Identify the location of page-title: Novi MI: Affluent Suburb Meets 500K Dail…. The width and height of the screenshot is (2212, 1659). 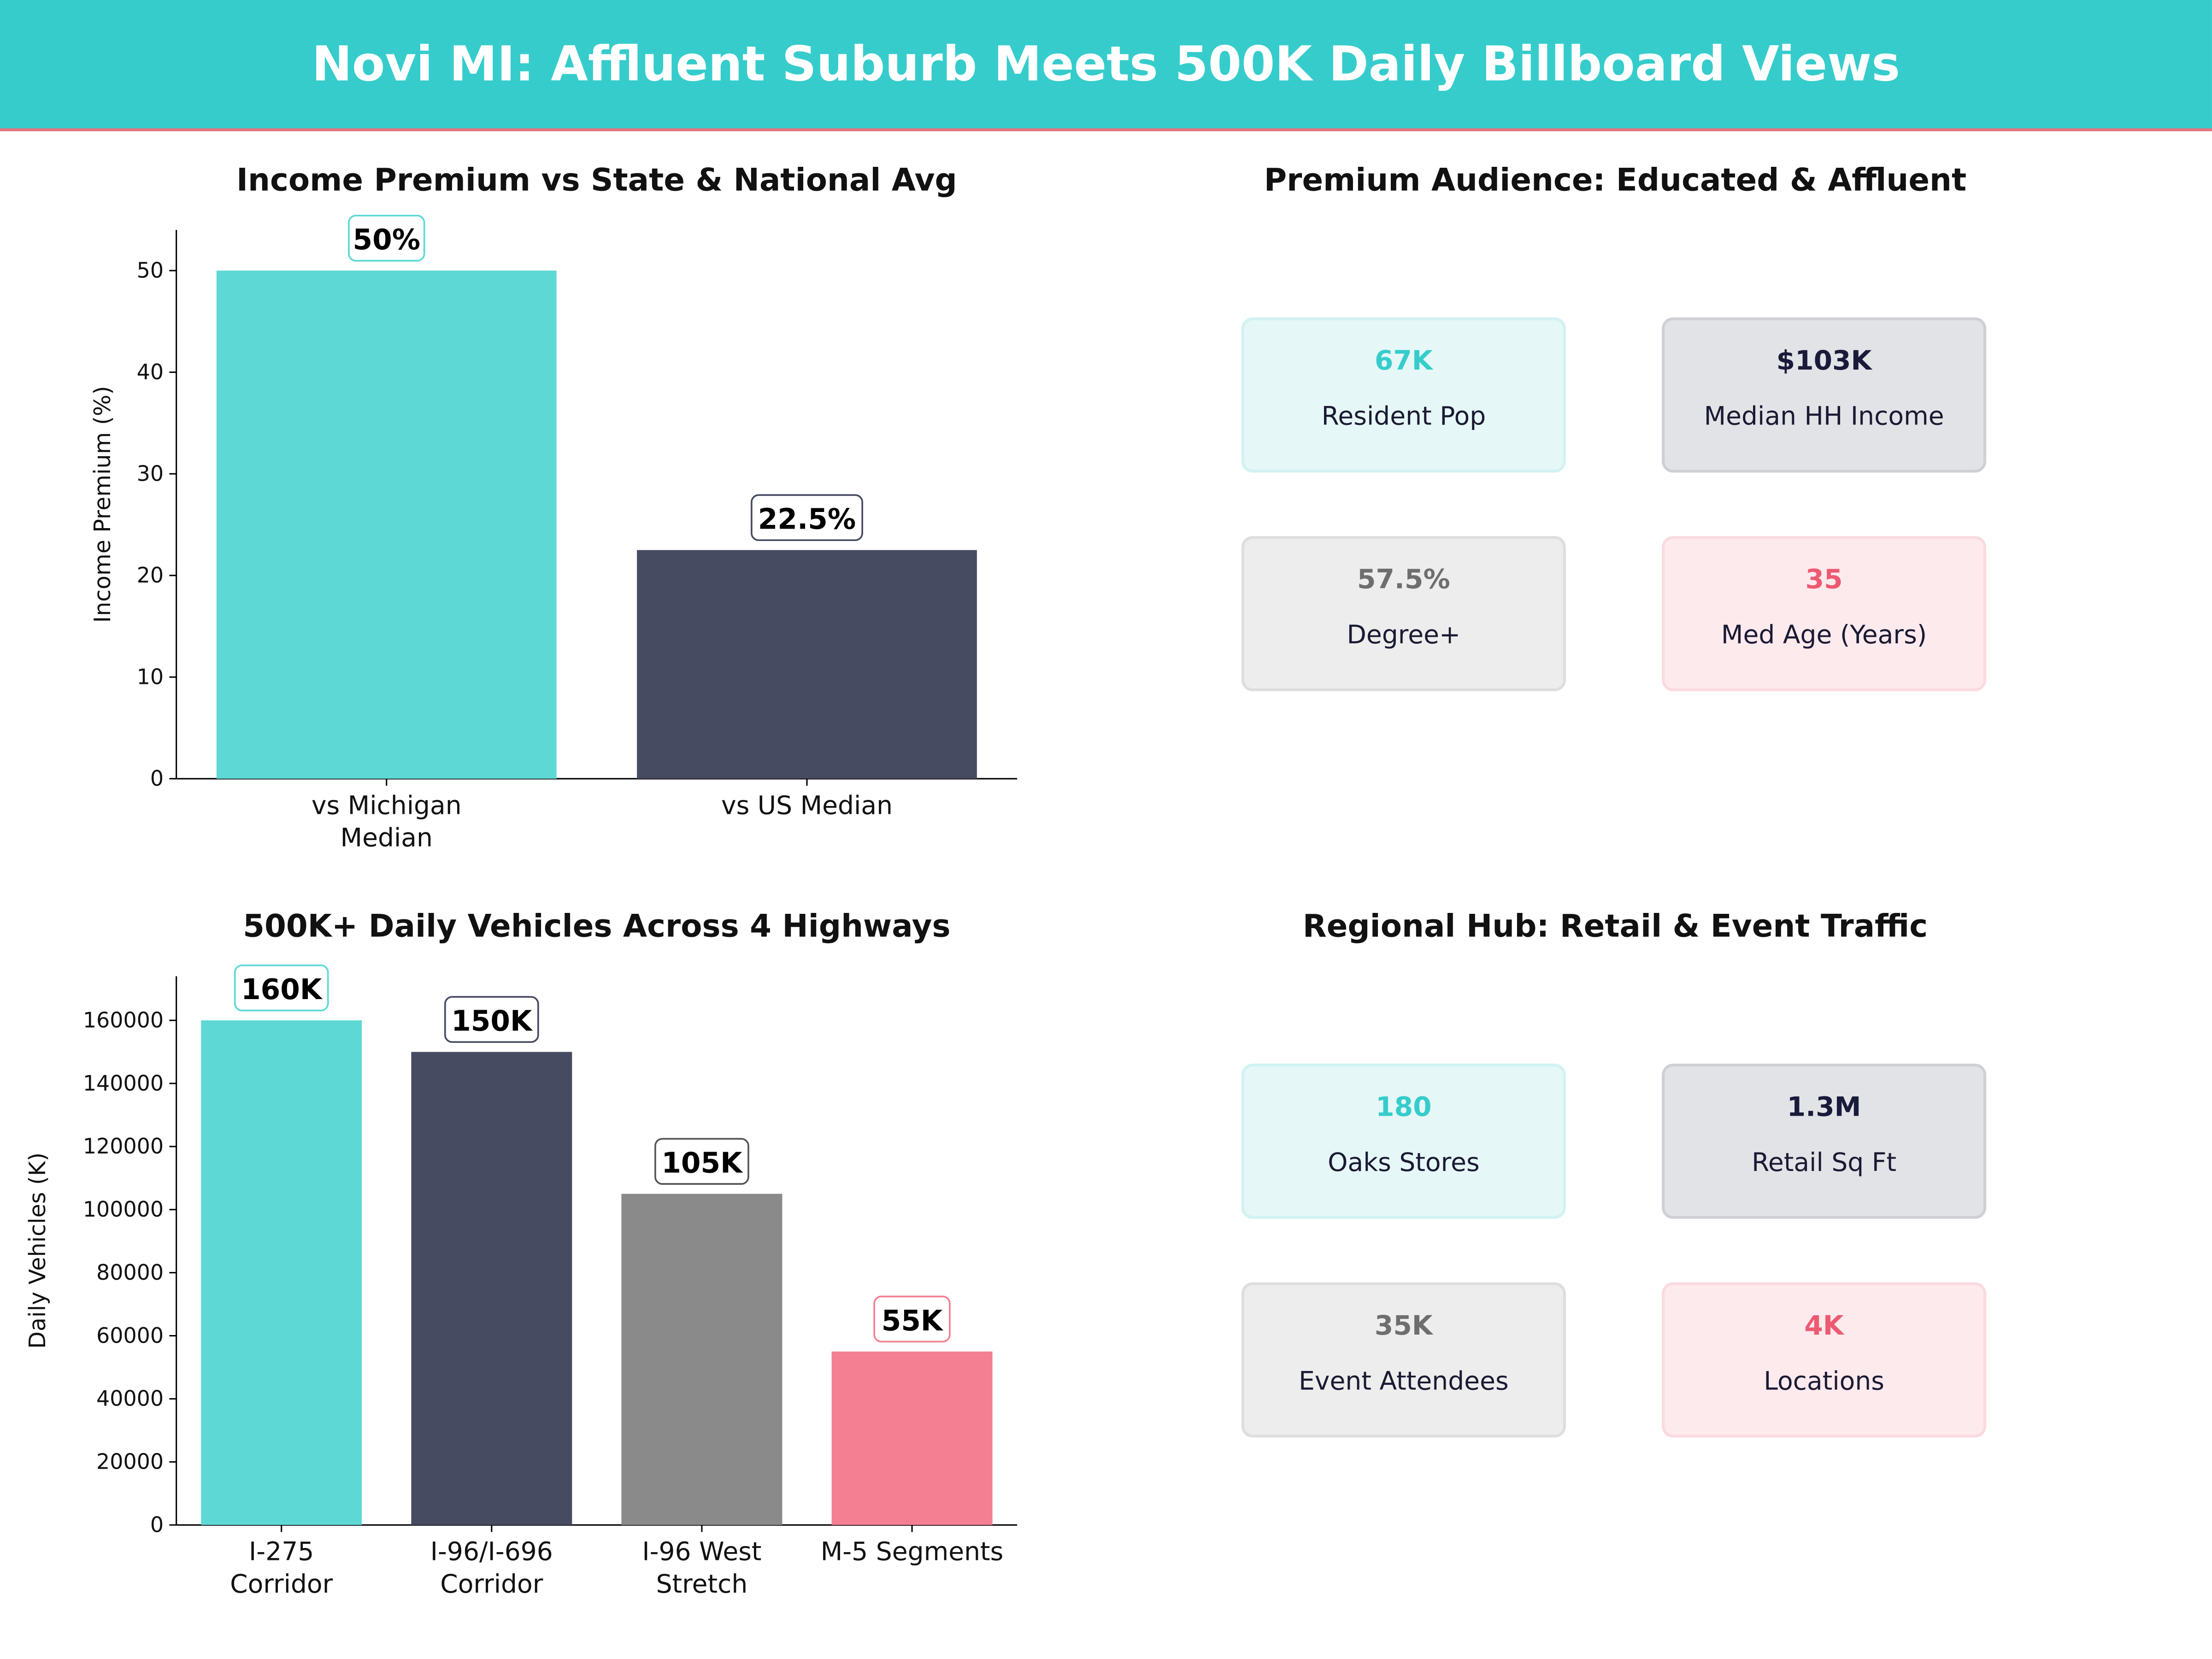
(1106, 64).